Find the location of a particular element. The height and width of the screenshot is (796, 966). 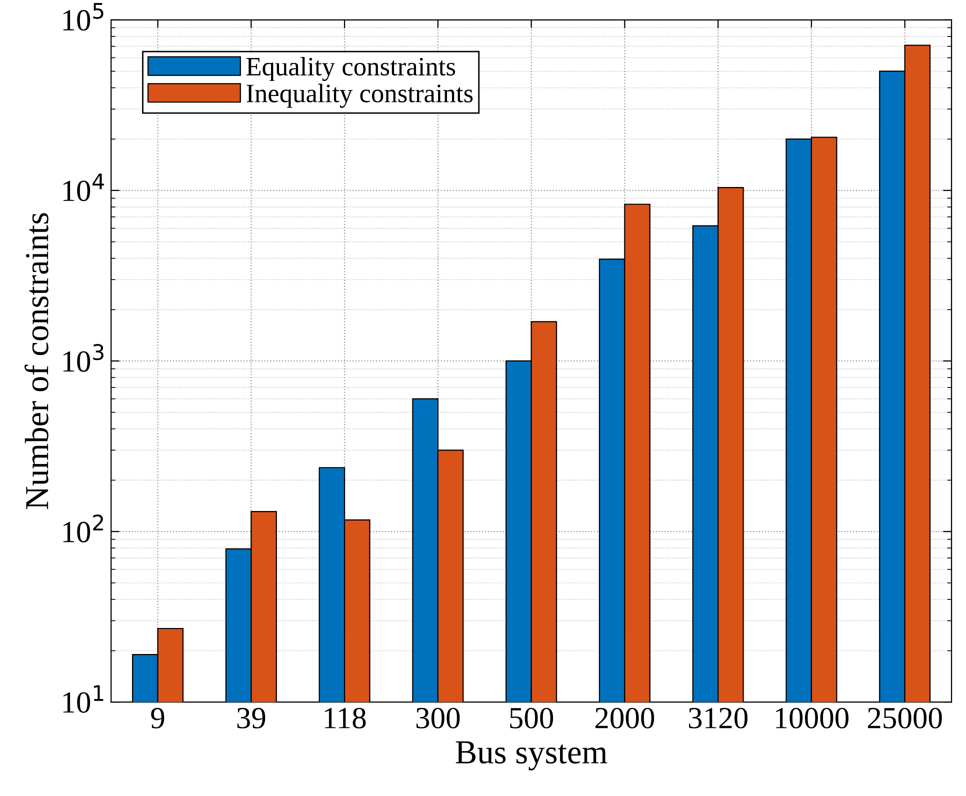

x-tick-label: 25000 is located at coordinates (905, 718).